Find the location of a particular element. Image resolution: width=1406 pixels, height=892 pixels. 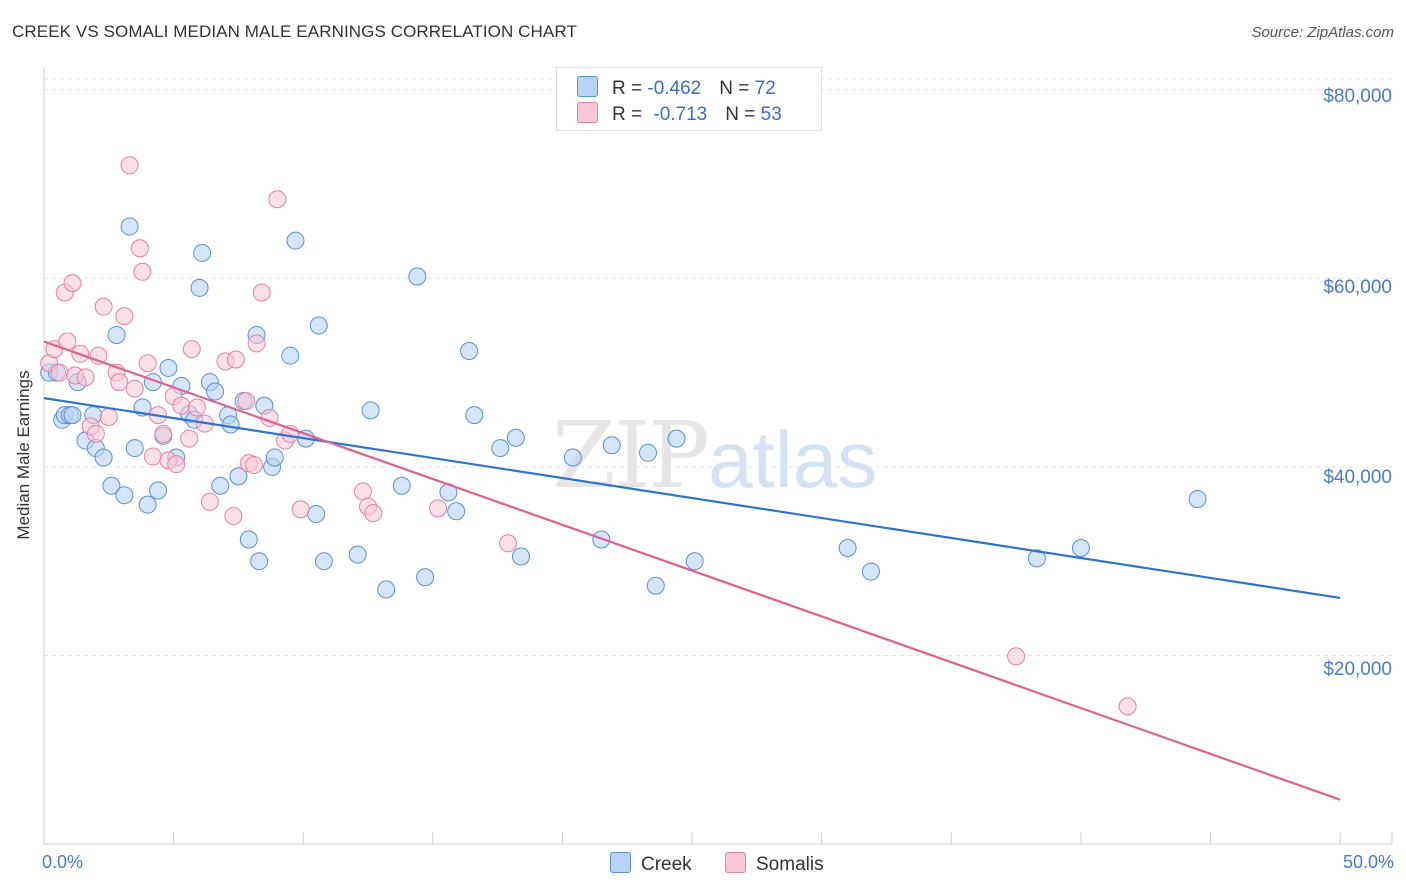

y-tick-60000: $60,000 is located at coordinates (1357, 287).